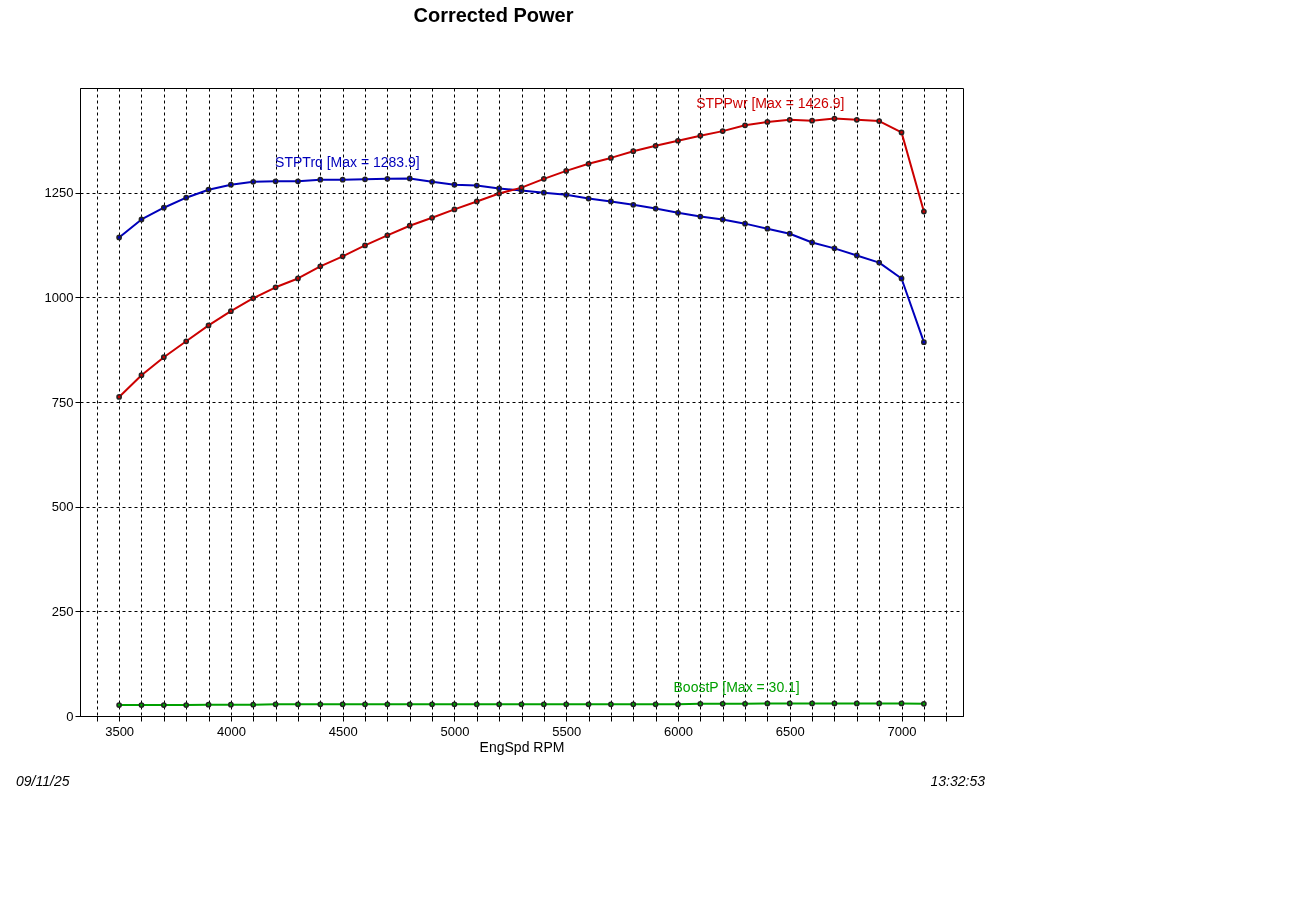 This screenshot has height=904, width=1312. What do you see at coordinates (62, 611) in the screenshot?
I see `y-tick-label: 250` at bounding box center [62, 611].